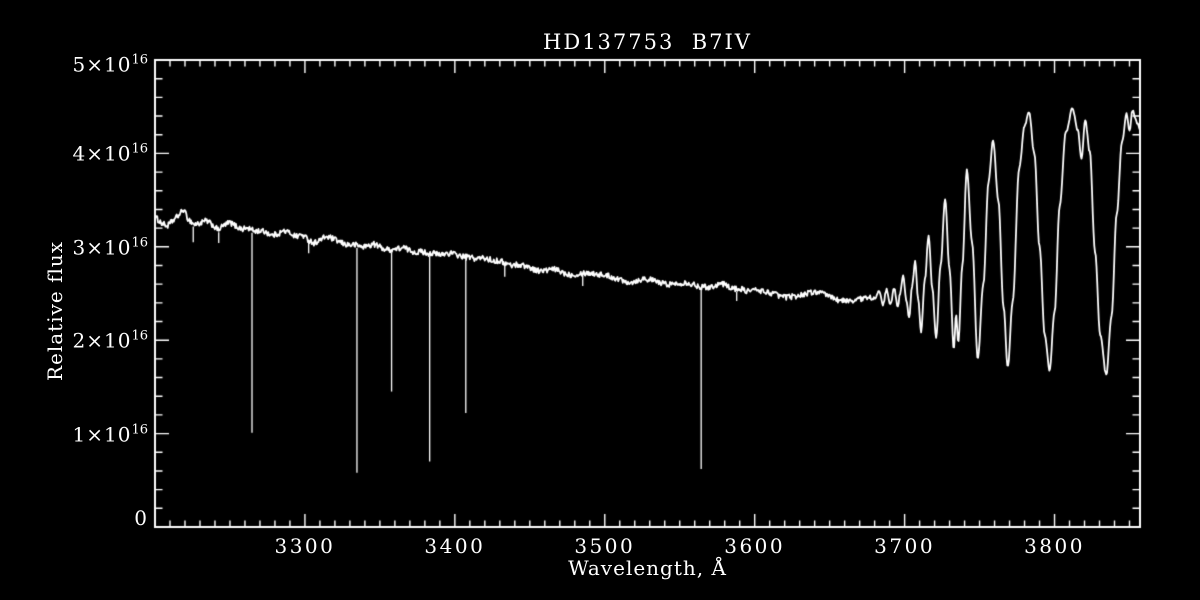 This screenshot has height=600, width=1200. What do you see at coordinates (647, 42) in the screenshot?
I see `chart-title: HD137753 B7IV` at bounding box center [647, 42].